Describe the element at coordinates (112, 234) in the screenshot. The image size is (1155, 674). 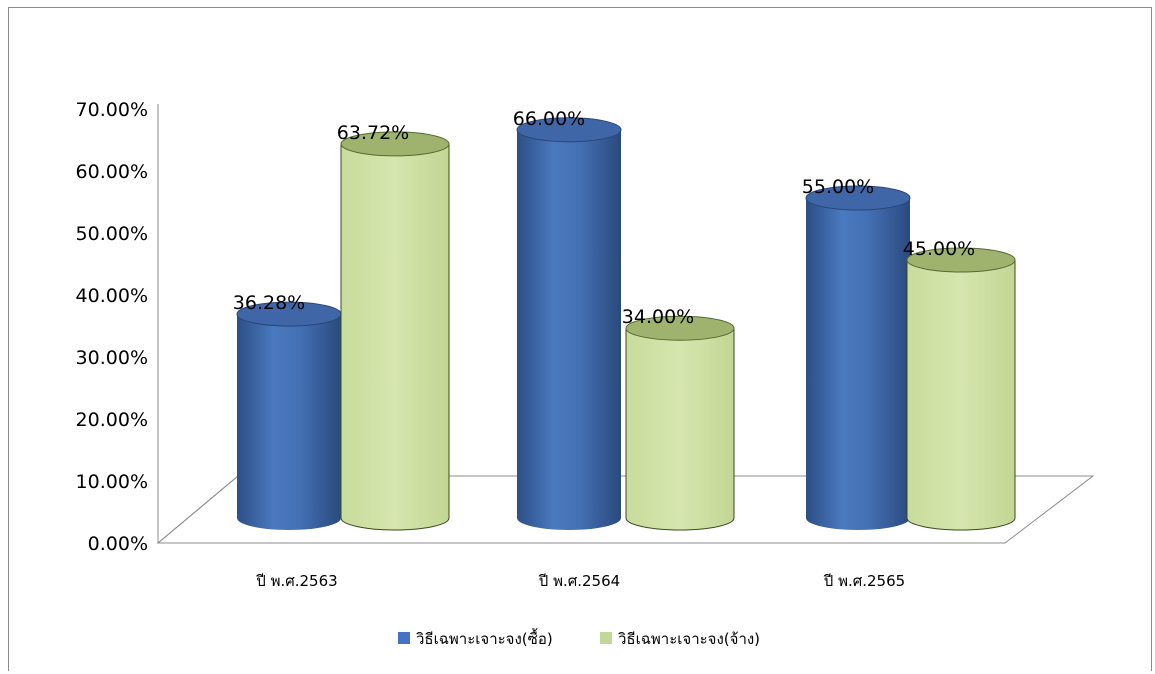
I see `y-tick-label: 50.00%` at that location.